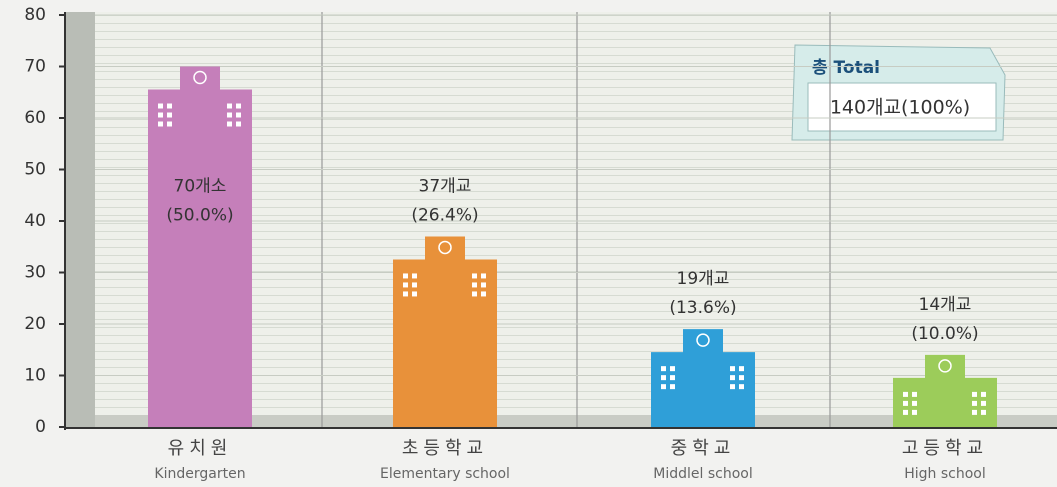  I want to click on y-tick-label: 0, so click(40, 427).